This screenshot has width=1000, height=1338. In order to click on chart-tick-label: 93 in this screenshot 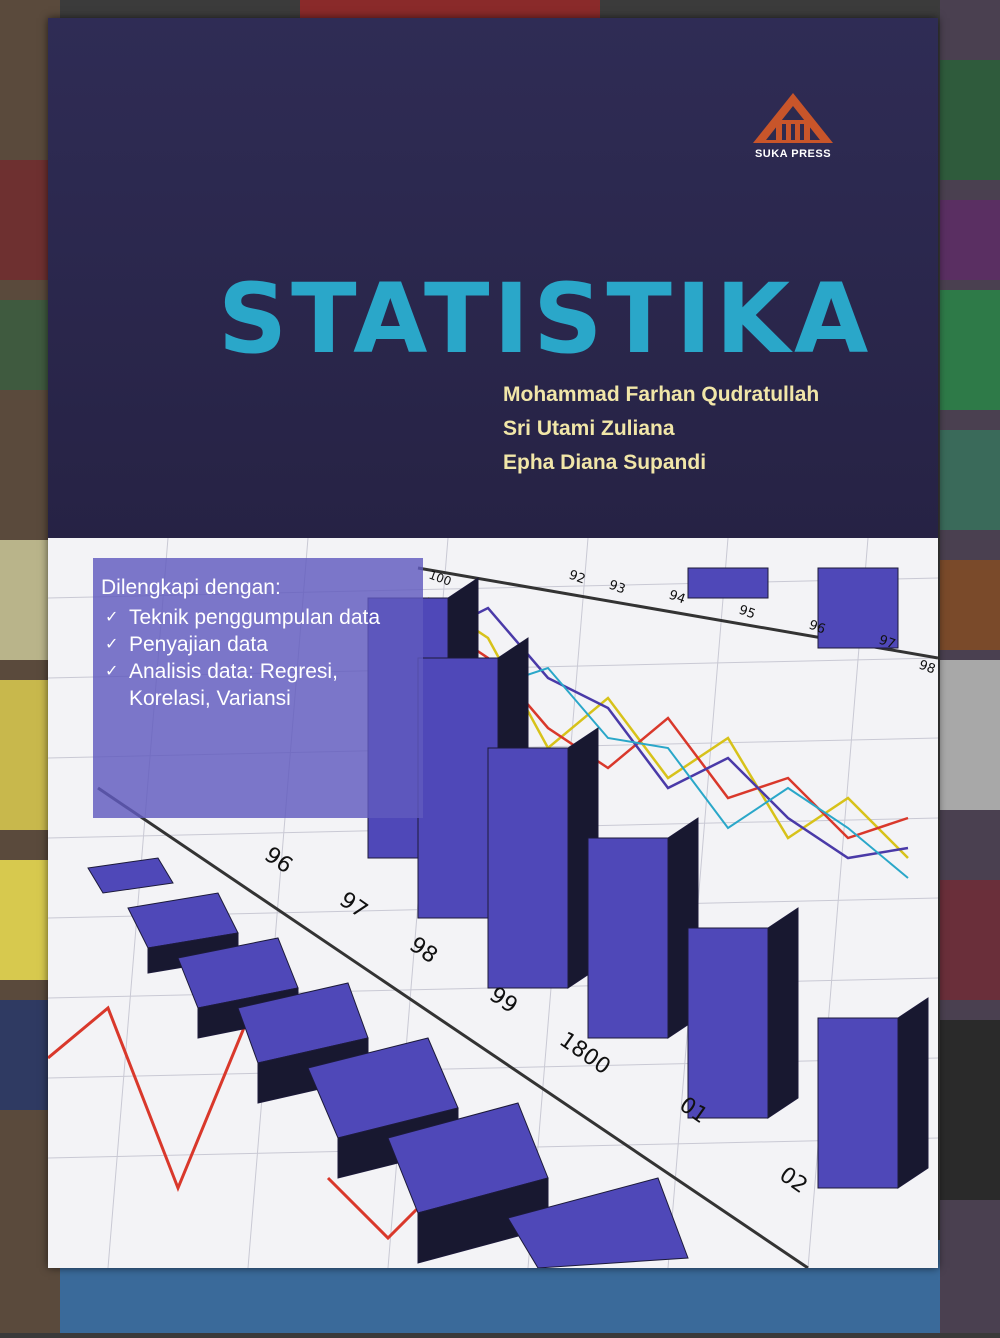, I will do `click(617, 588)`.